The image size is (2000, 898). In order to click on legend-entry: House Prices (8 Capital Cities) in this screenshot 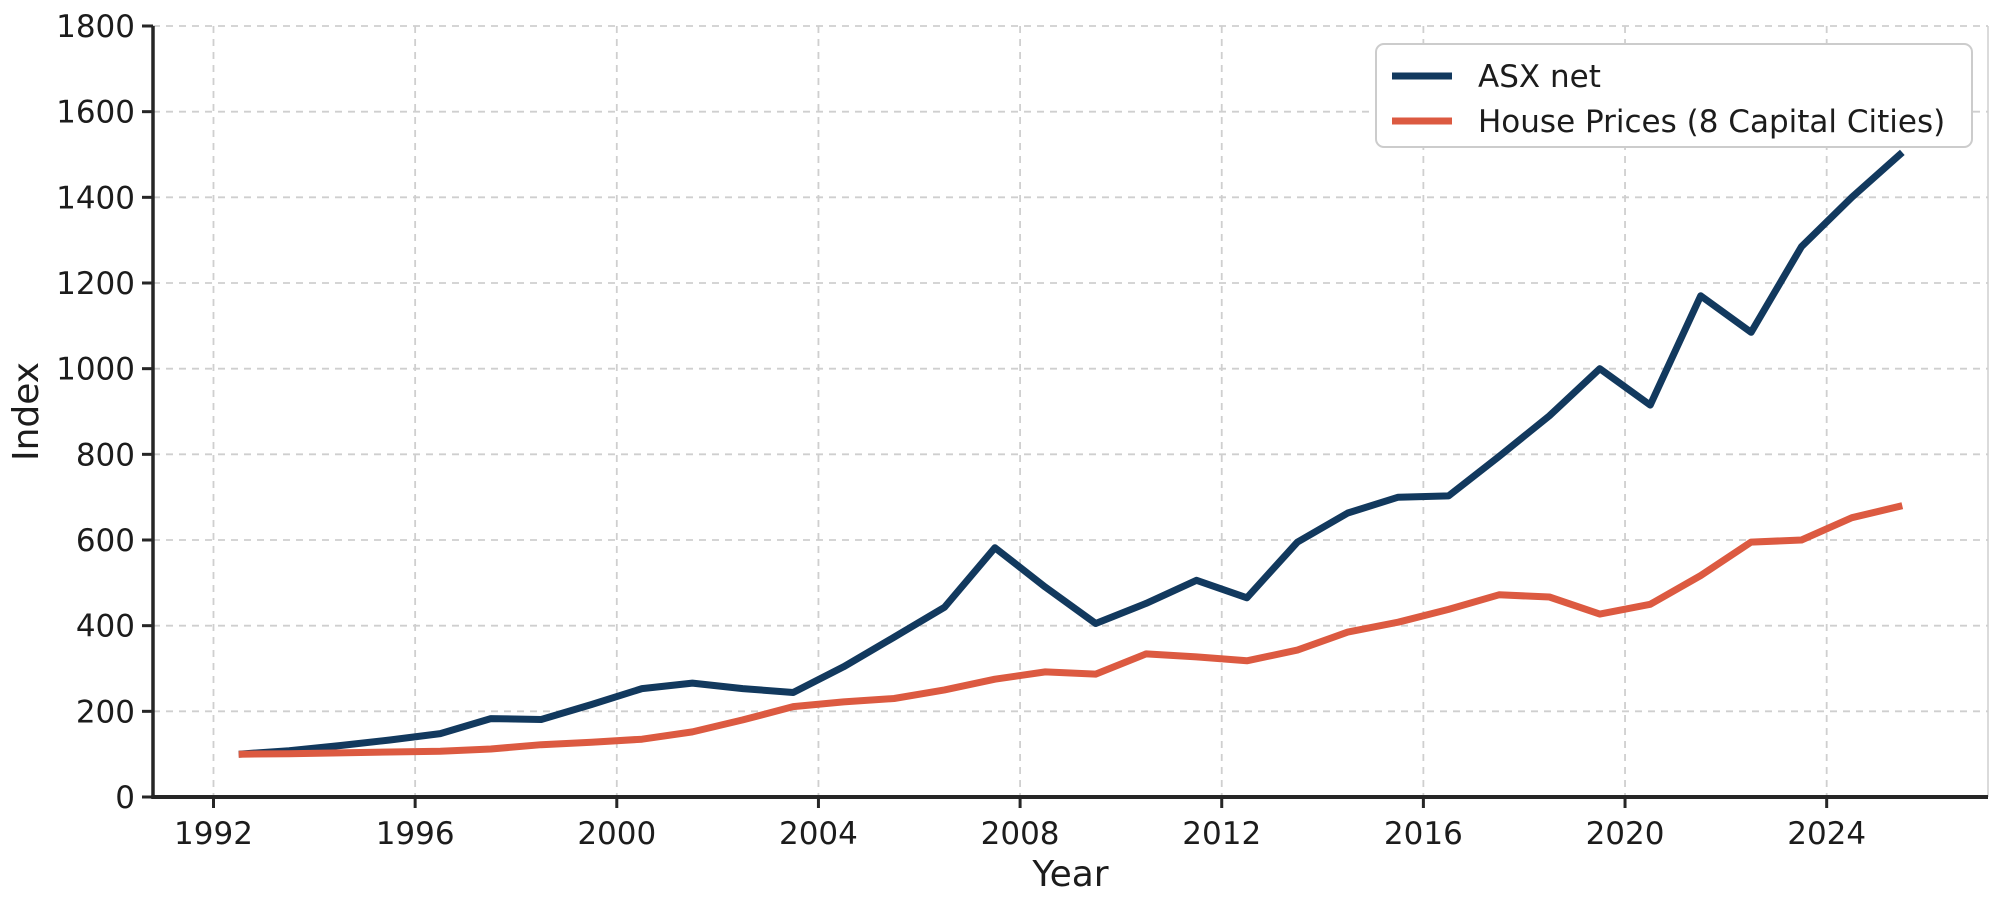, I will do `click(1668, 122)`.